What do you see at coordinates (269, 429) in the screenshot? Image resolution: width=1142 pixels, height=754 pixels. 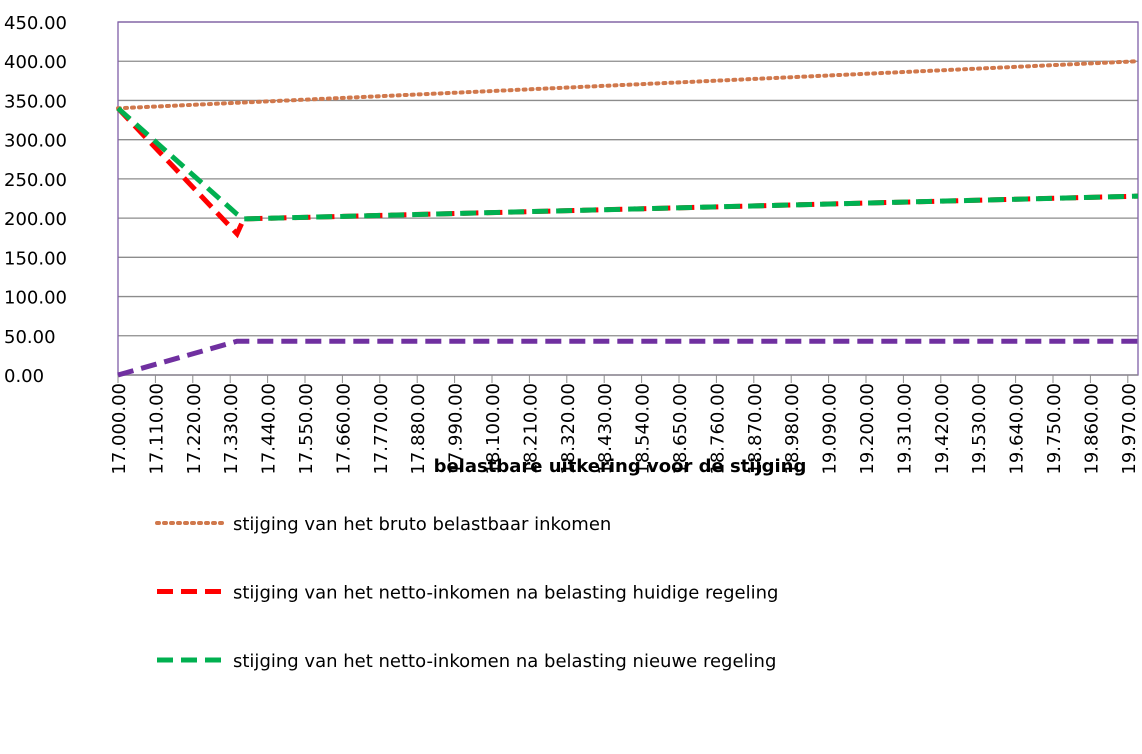 I see `x-tick-label: 17.440.00` at bounding box center [269, 429].